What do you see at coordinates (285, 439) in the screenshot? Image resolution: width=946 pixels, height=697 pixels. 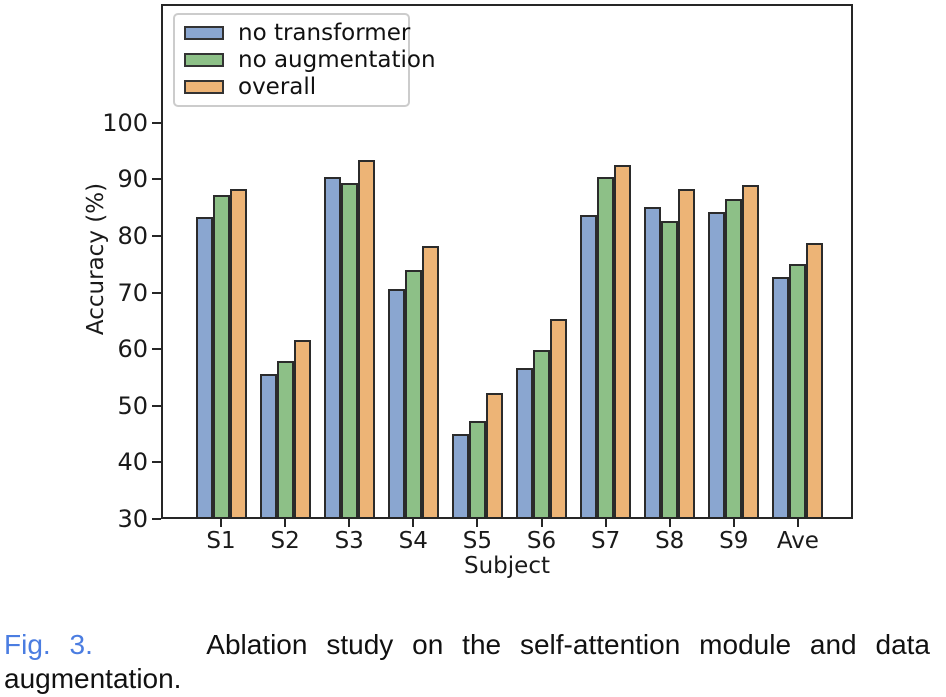 I see `bar-no-augmentation-S2` at bounding box center [285, 439].